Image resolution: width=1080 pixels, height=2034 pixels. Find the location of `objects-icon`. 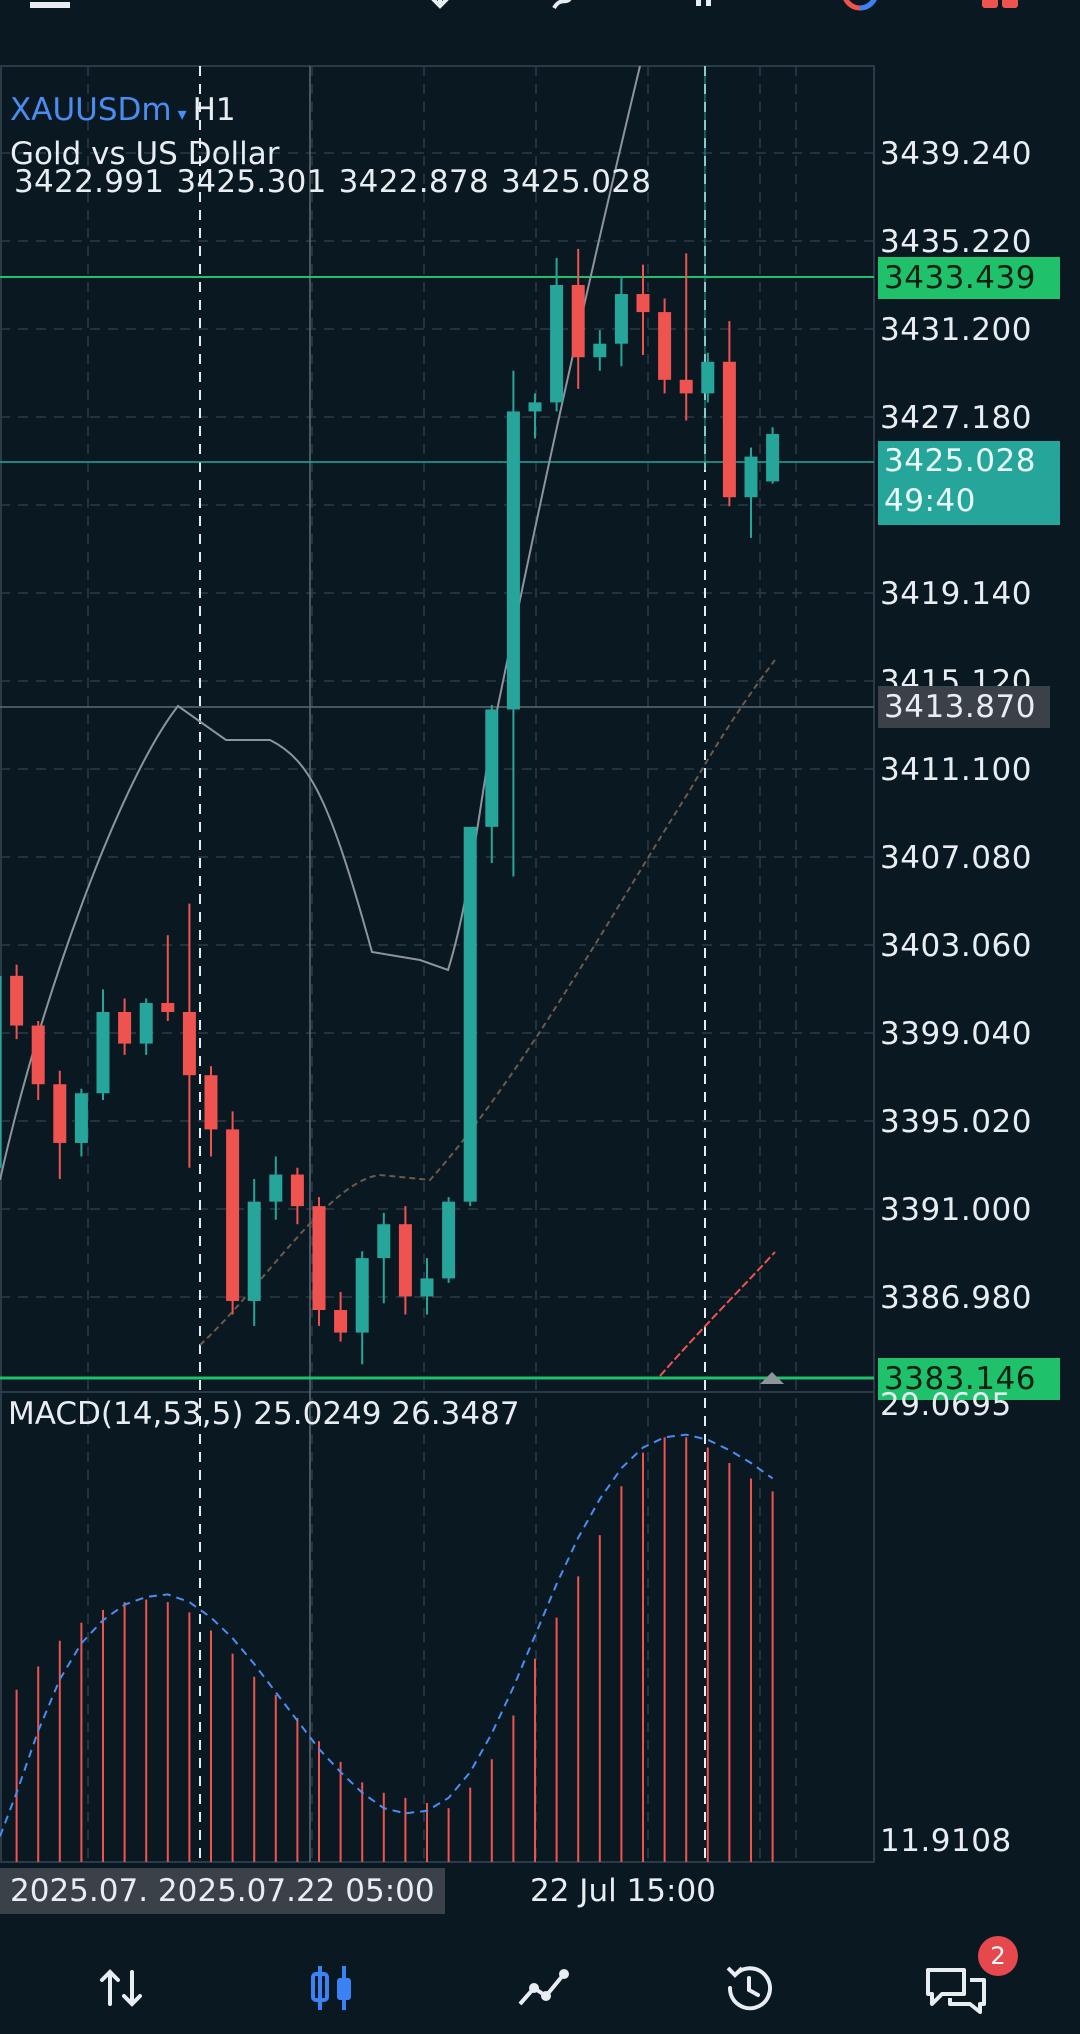

objects-icon is located at coordinates (710, 6).